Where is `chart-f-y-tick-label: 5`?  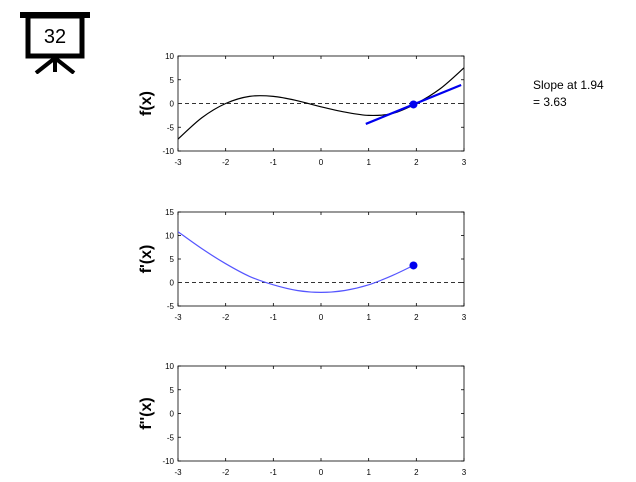 chart-f-y-tick-label: 5 is located at coordinates (172, 80).